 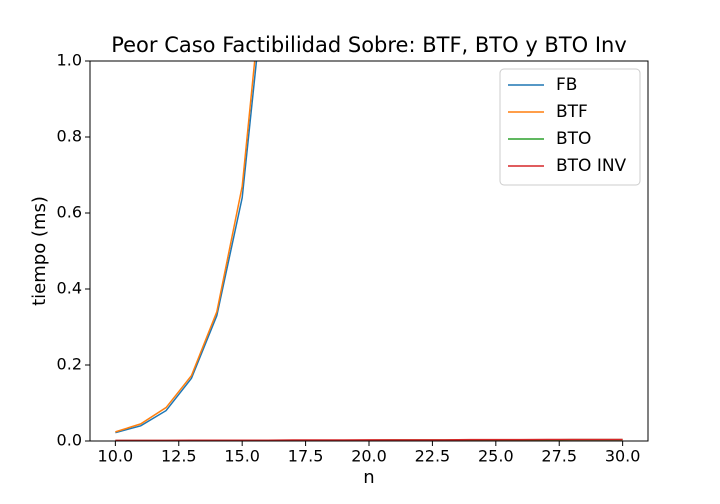 What do you see at coordinates (623, 456) in the screenshot?
I see `x-tick-label: 30.0` at bounding box center [623, 456].